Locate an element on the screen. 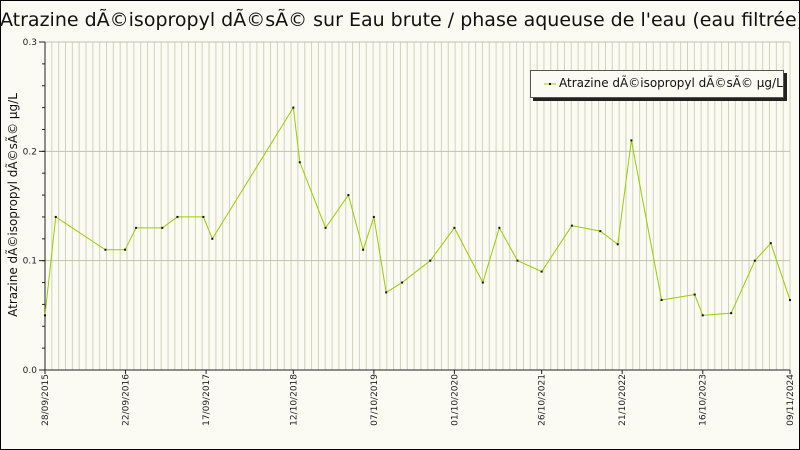 The width and height of the screenshot is (800, 450). legend-marker is located at coordinates (550, 84).